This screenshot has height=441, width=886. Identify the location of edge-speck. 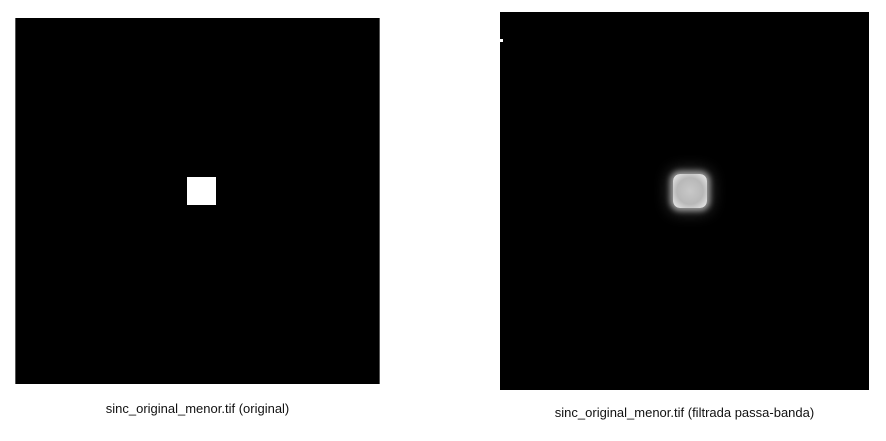
(501, 40).